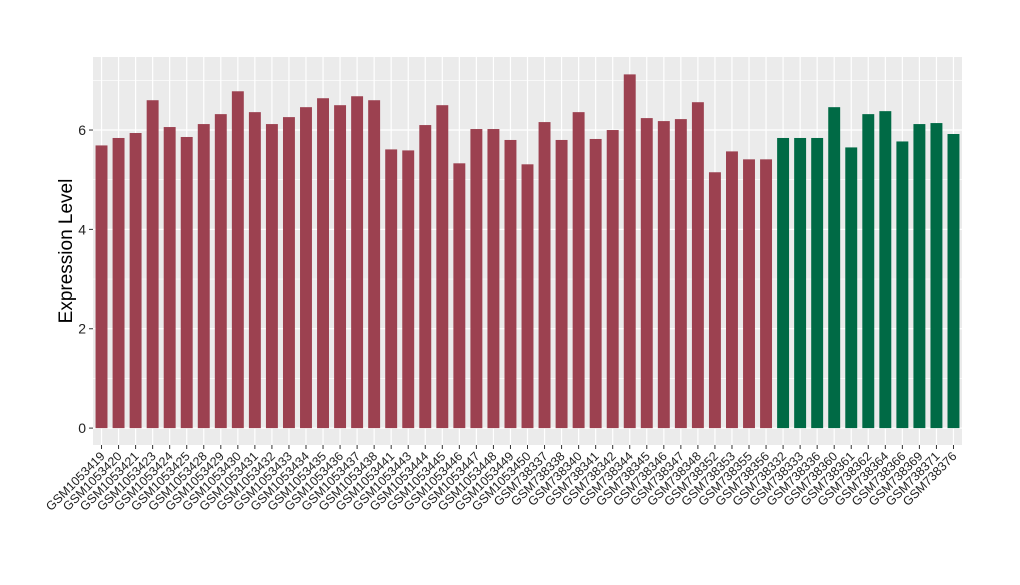 The width and height of the screenshot is (1020, 585). I want to click on bar-GSM1053428, so click(203, 276).